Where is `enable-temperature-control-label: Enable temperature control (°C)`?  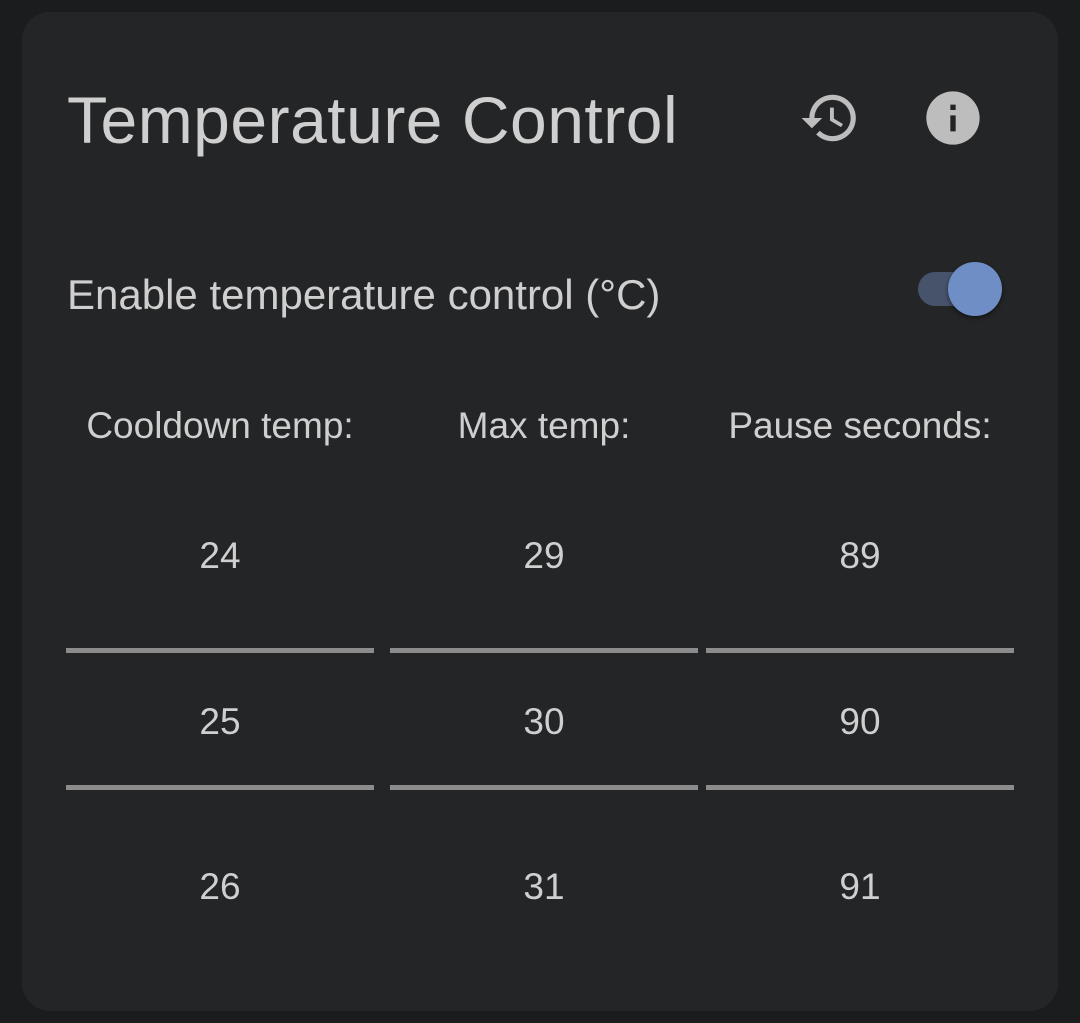 enable-temperature-control-label: Enable temperature control (°C) is located at coordinates (364, 294).